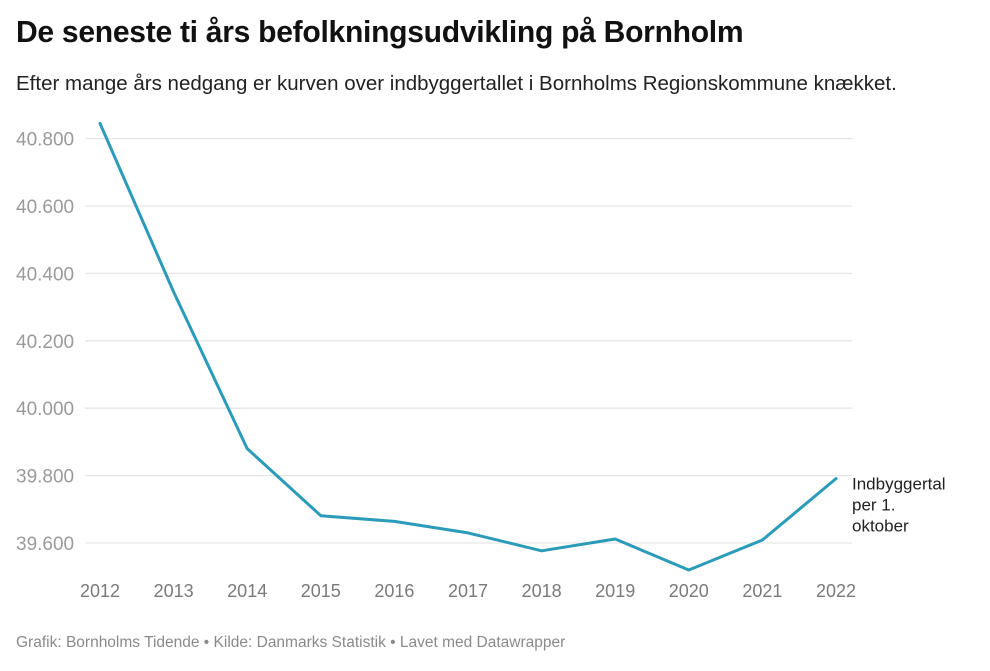 The image size is (990, 671). Describe the element at coordinates (45, 477) in the screenshot. I see `y-tick-label: 39.800` at that location.